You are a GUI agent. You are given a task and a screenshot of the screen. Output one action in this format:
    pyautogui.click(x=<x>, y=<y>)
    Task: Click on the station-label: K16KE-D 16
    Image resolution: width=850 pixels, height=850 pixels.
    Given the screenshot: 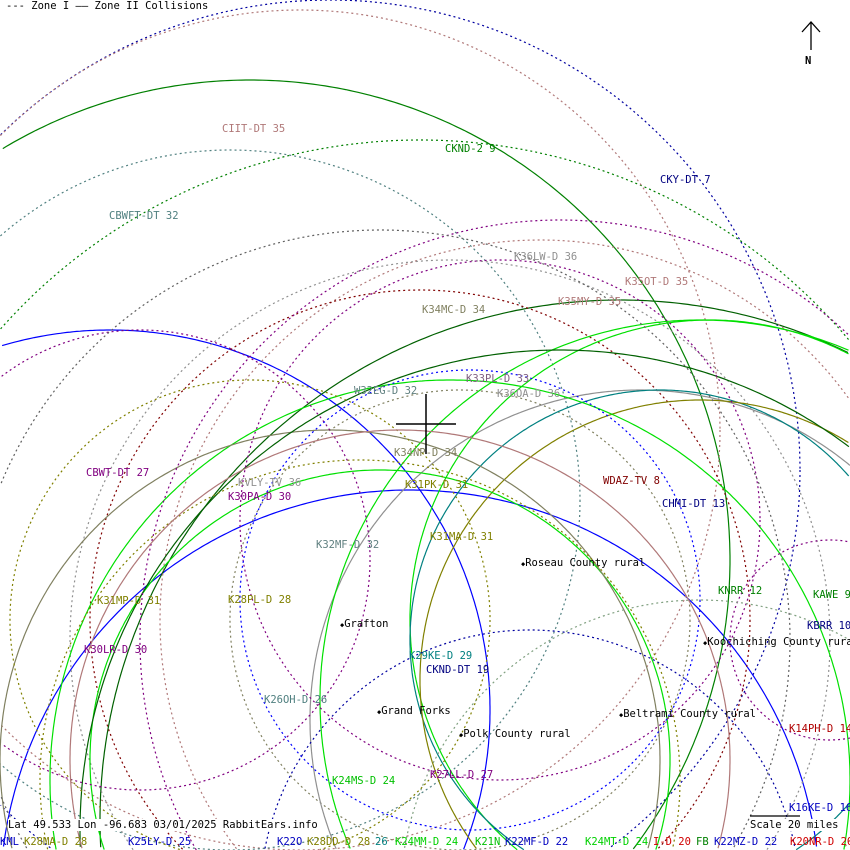 What is the action you would take?
    pyautogui.click(x=819, y=808)
    